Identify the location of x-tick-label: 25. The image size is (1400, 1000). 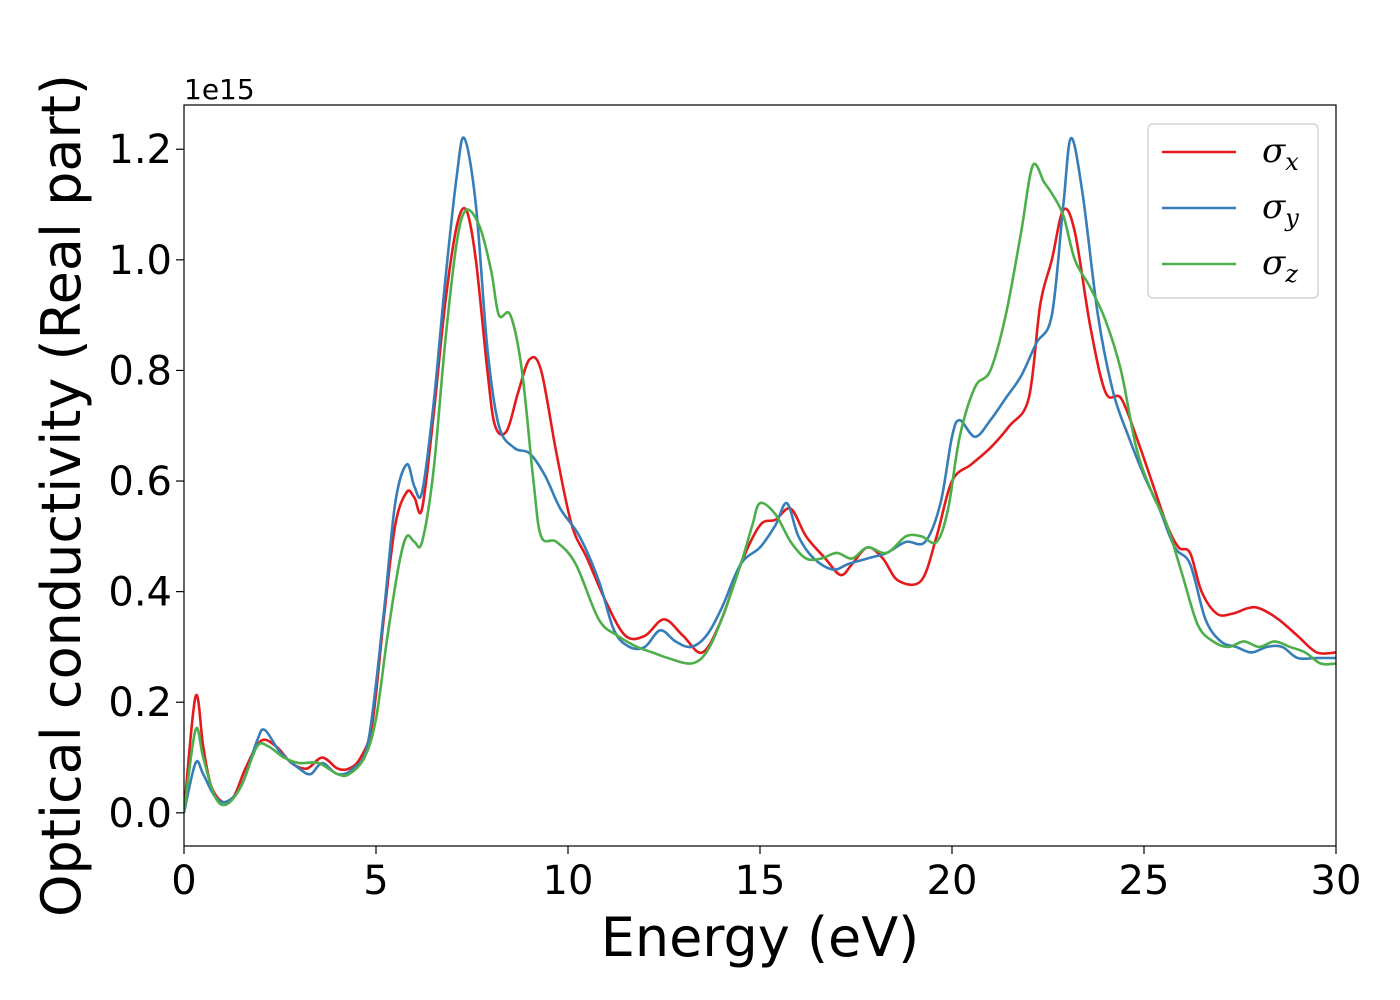
(1144, 881).